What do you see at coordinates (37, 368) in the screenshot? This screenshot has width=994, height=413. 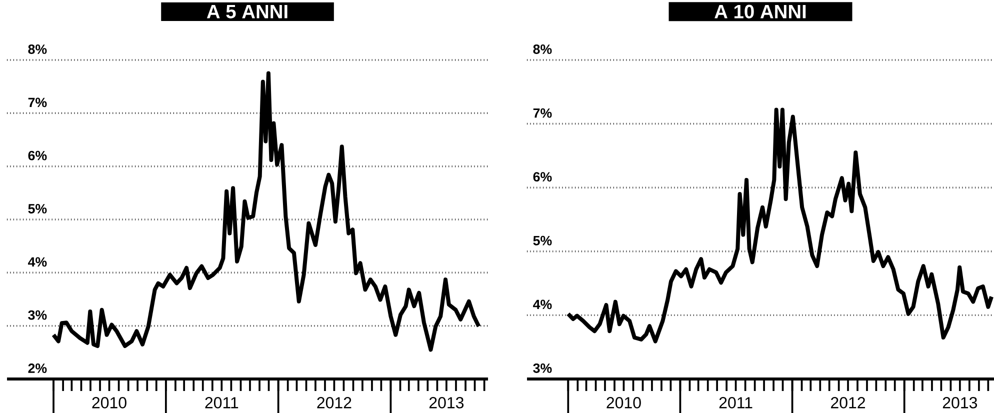 I see `y-tick-label: 2%` at bounding box center [37, 368].